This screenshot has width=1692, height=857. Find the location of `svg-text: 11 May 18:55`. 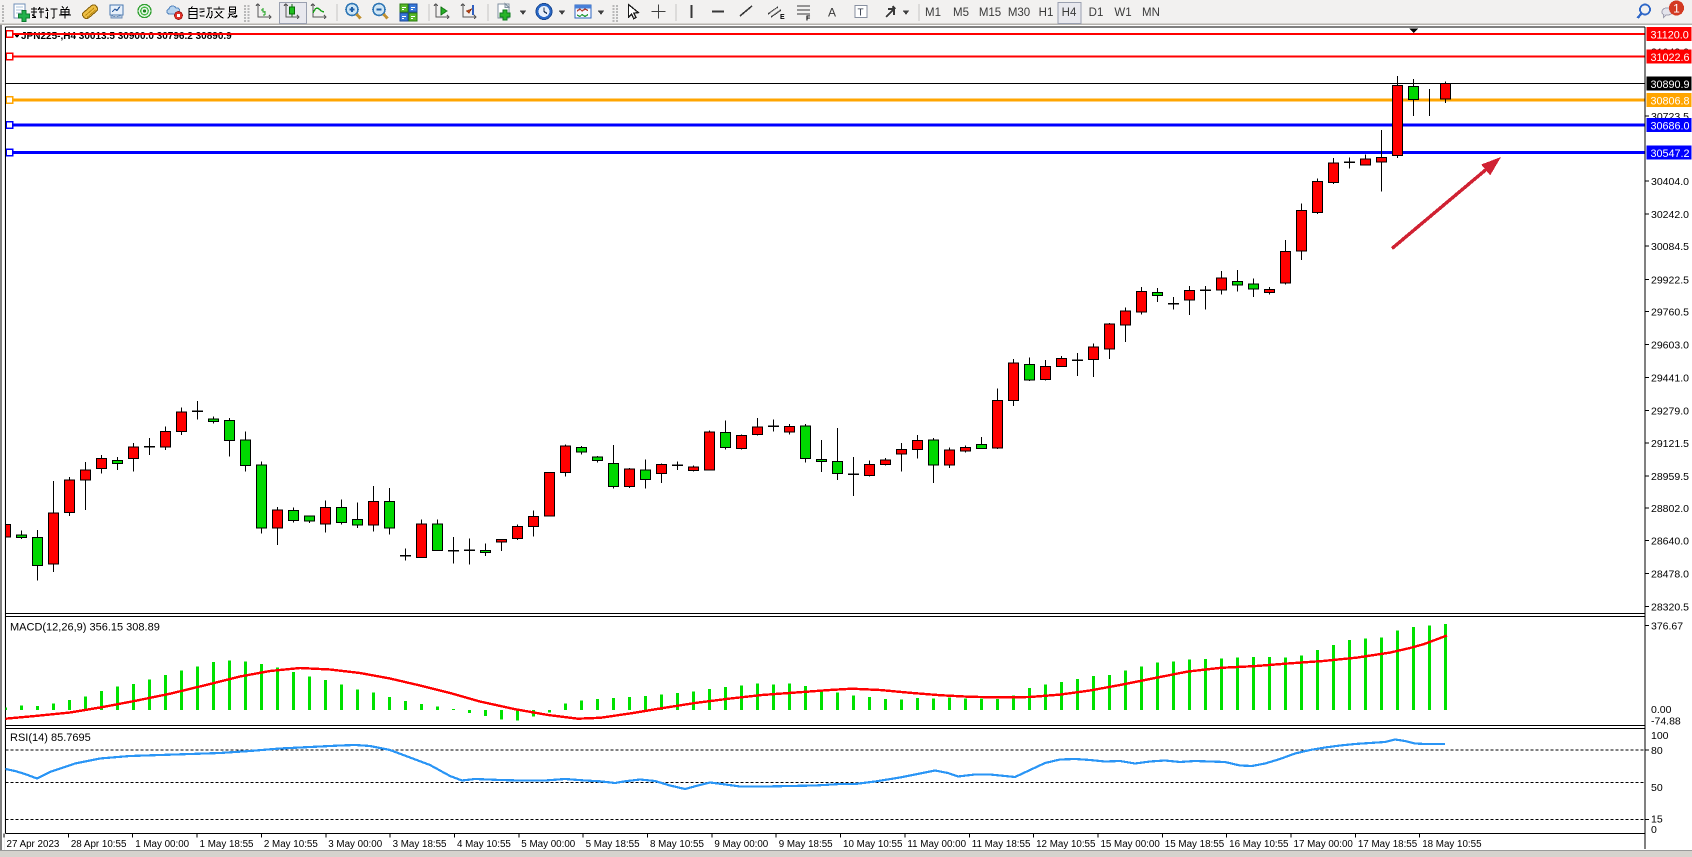

svg-text: 11 May 18:55 is located at coordinates (1001, 844).